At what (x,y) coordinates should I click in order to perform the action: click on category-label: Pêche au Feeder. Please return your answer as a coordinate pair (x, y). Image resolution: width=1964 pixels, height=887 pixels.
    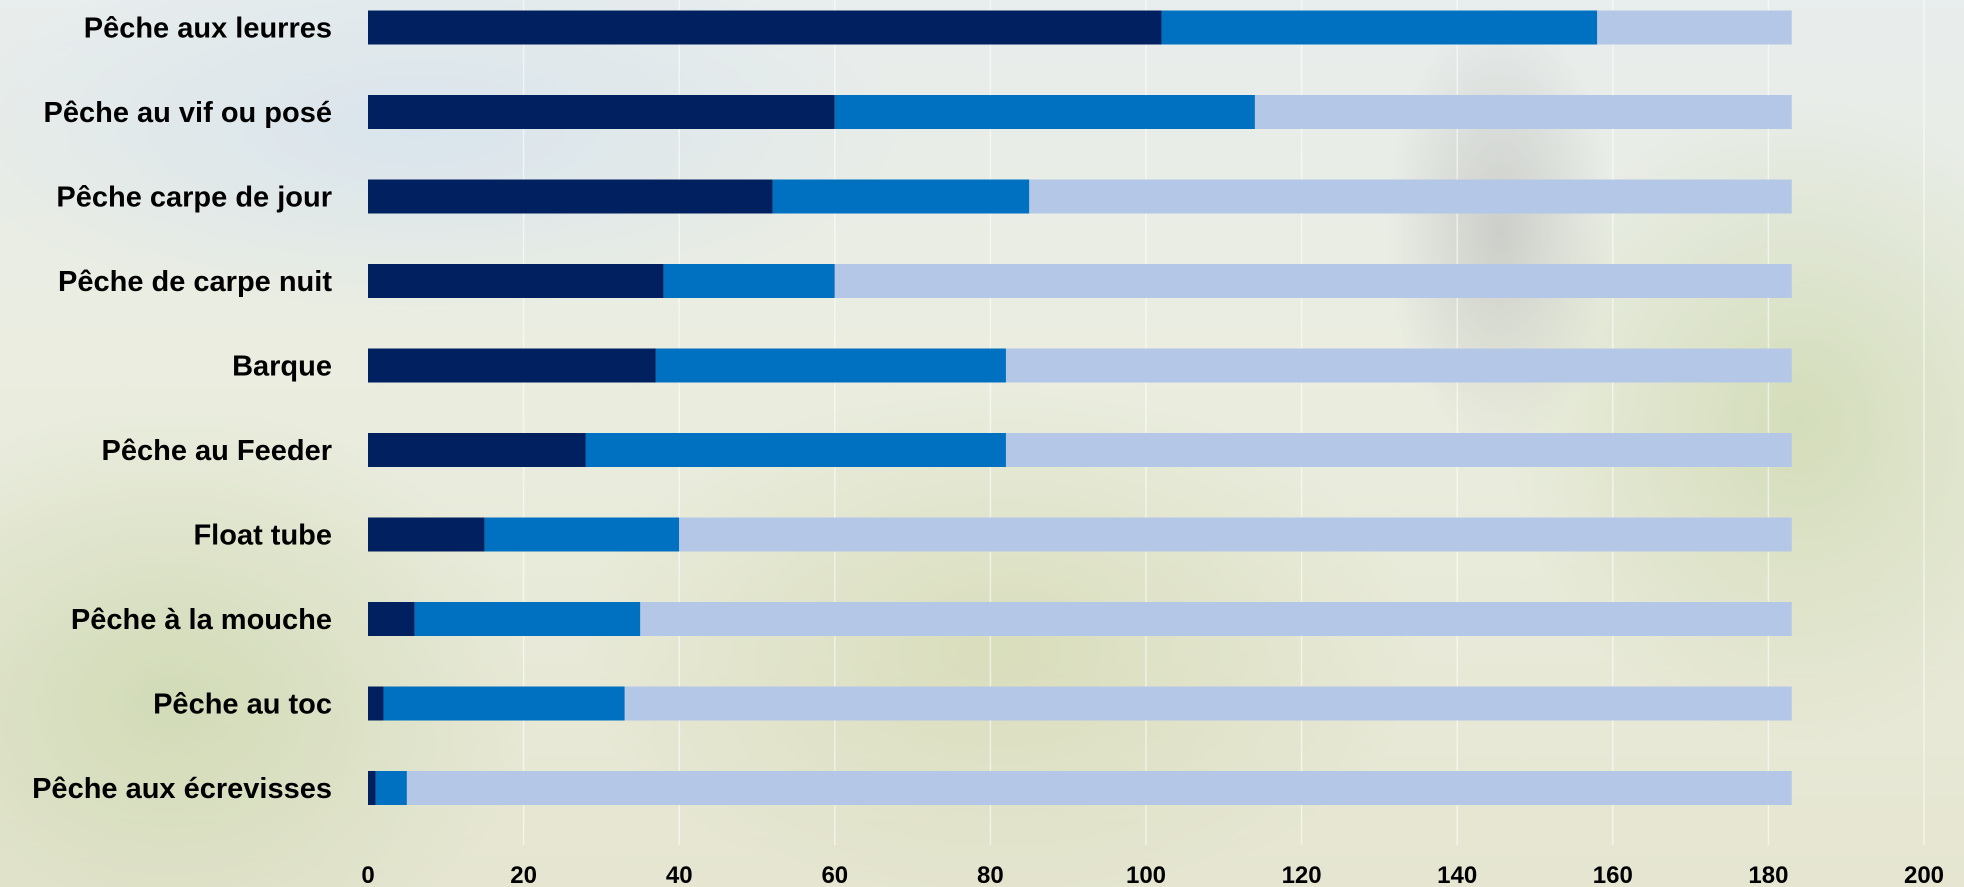
    Looking at the image, I should click on (217, 451).